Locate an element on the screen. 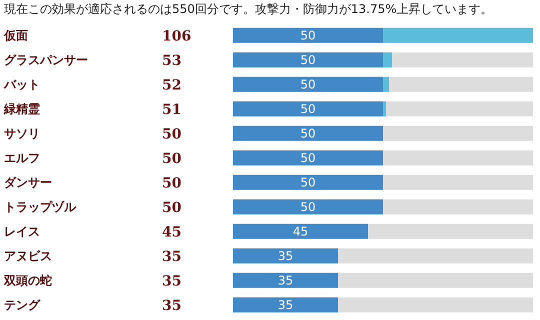  text: 53 is located at coordinates (172, 60).